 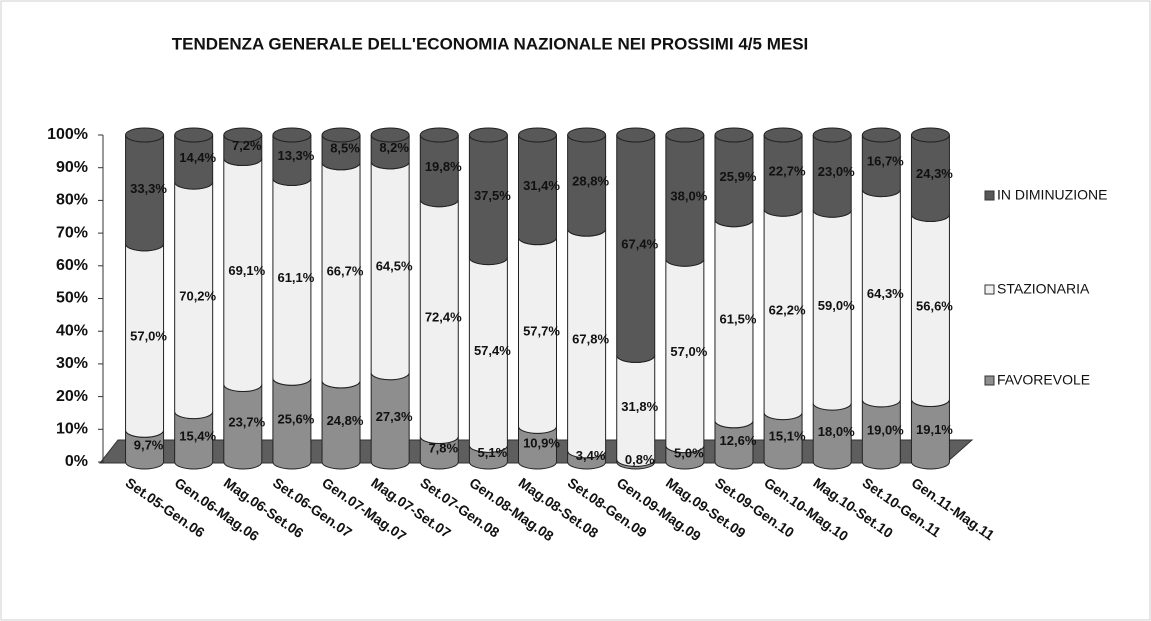 I want to click on value-label: 16,7%, so click(x=885, y=161).